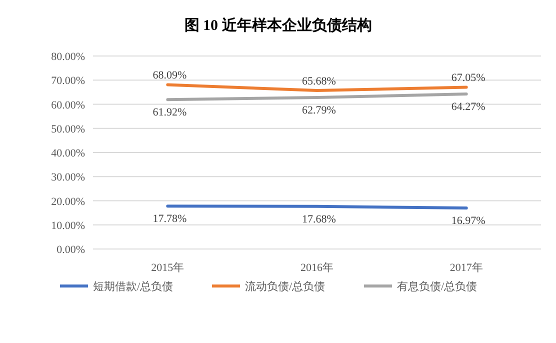  I want to click on y-tick-label: 0.00%, so click(70, 250).